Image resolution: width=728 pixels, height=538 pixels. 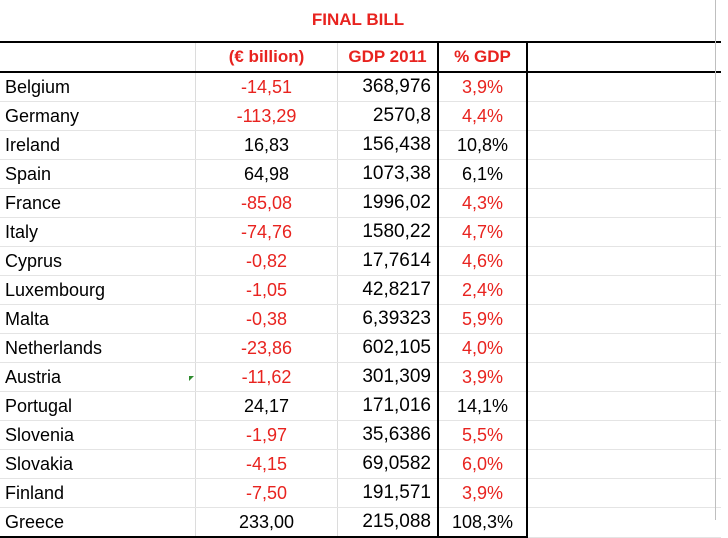 I want to click on bill-cell: -1,05, so click(x=266, y=290).